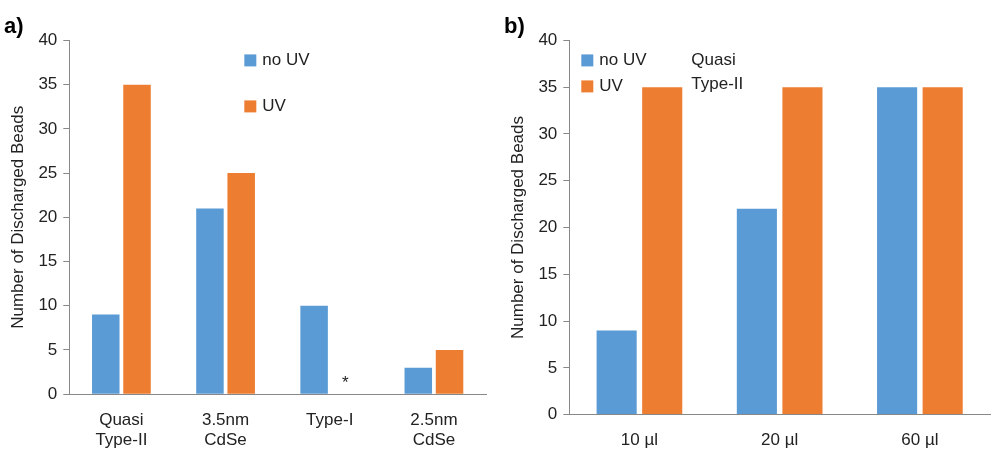 The image size is (1004, 469). Describe the element at coordinates (717, 72) in the screenshot. I see `annotation: Quasi Type-II` at that location.